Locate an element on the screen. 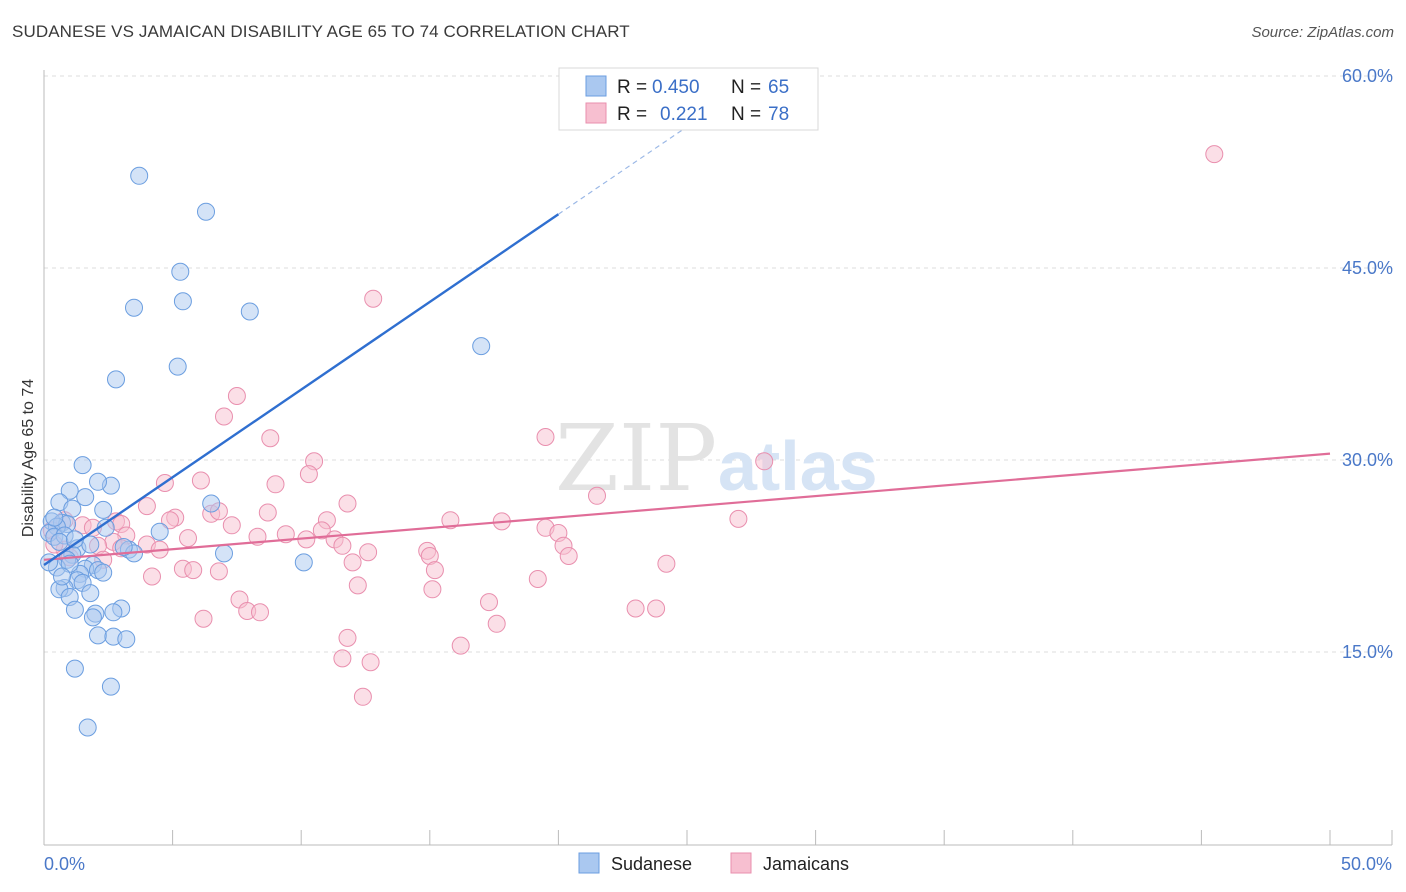 The image size is (1406, 892). legend-n-label-1: N = is located at coordinates (746, 87).